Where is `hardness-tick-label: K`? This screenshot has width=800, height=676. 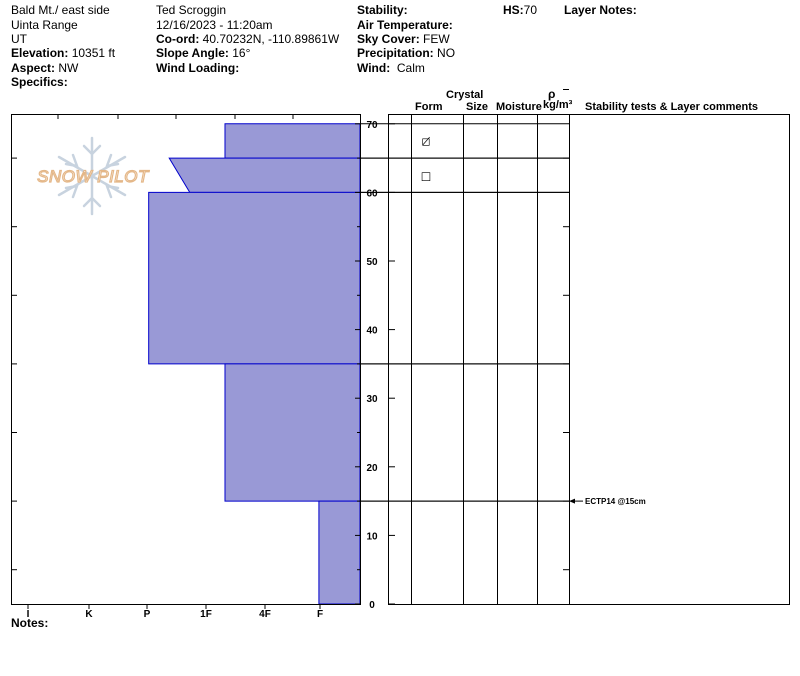 hardness-tick-label: K is located at coordinates (89, 614).